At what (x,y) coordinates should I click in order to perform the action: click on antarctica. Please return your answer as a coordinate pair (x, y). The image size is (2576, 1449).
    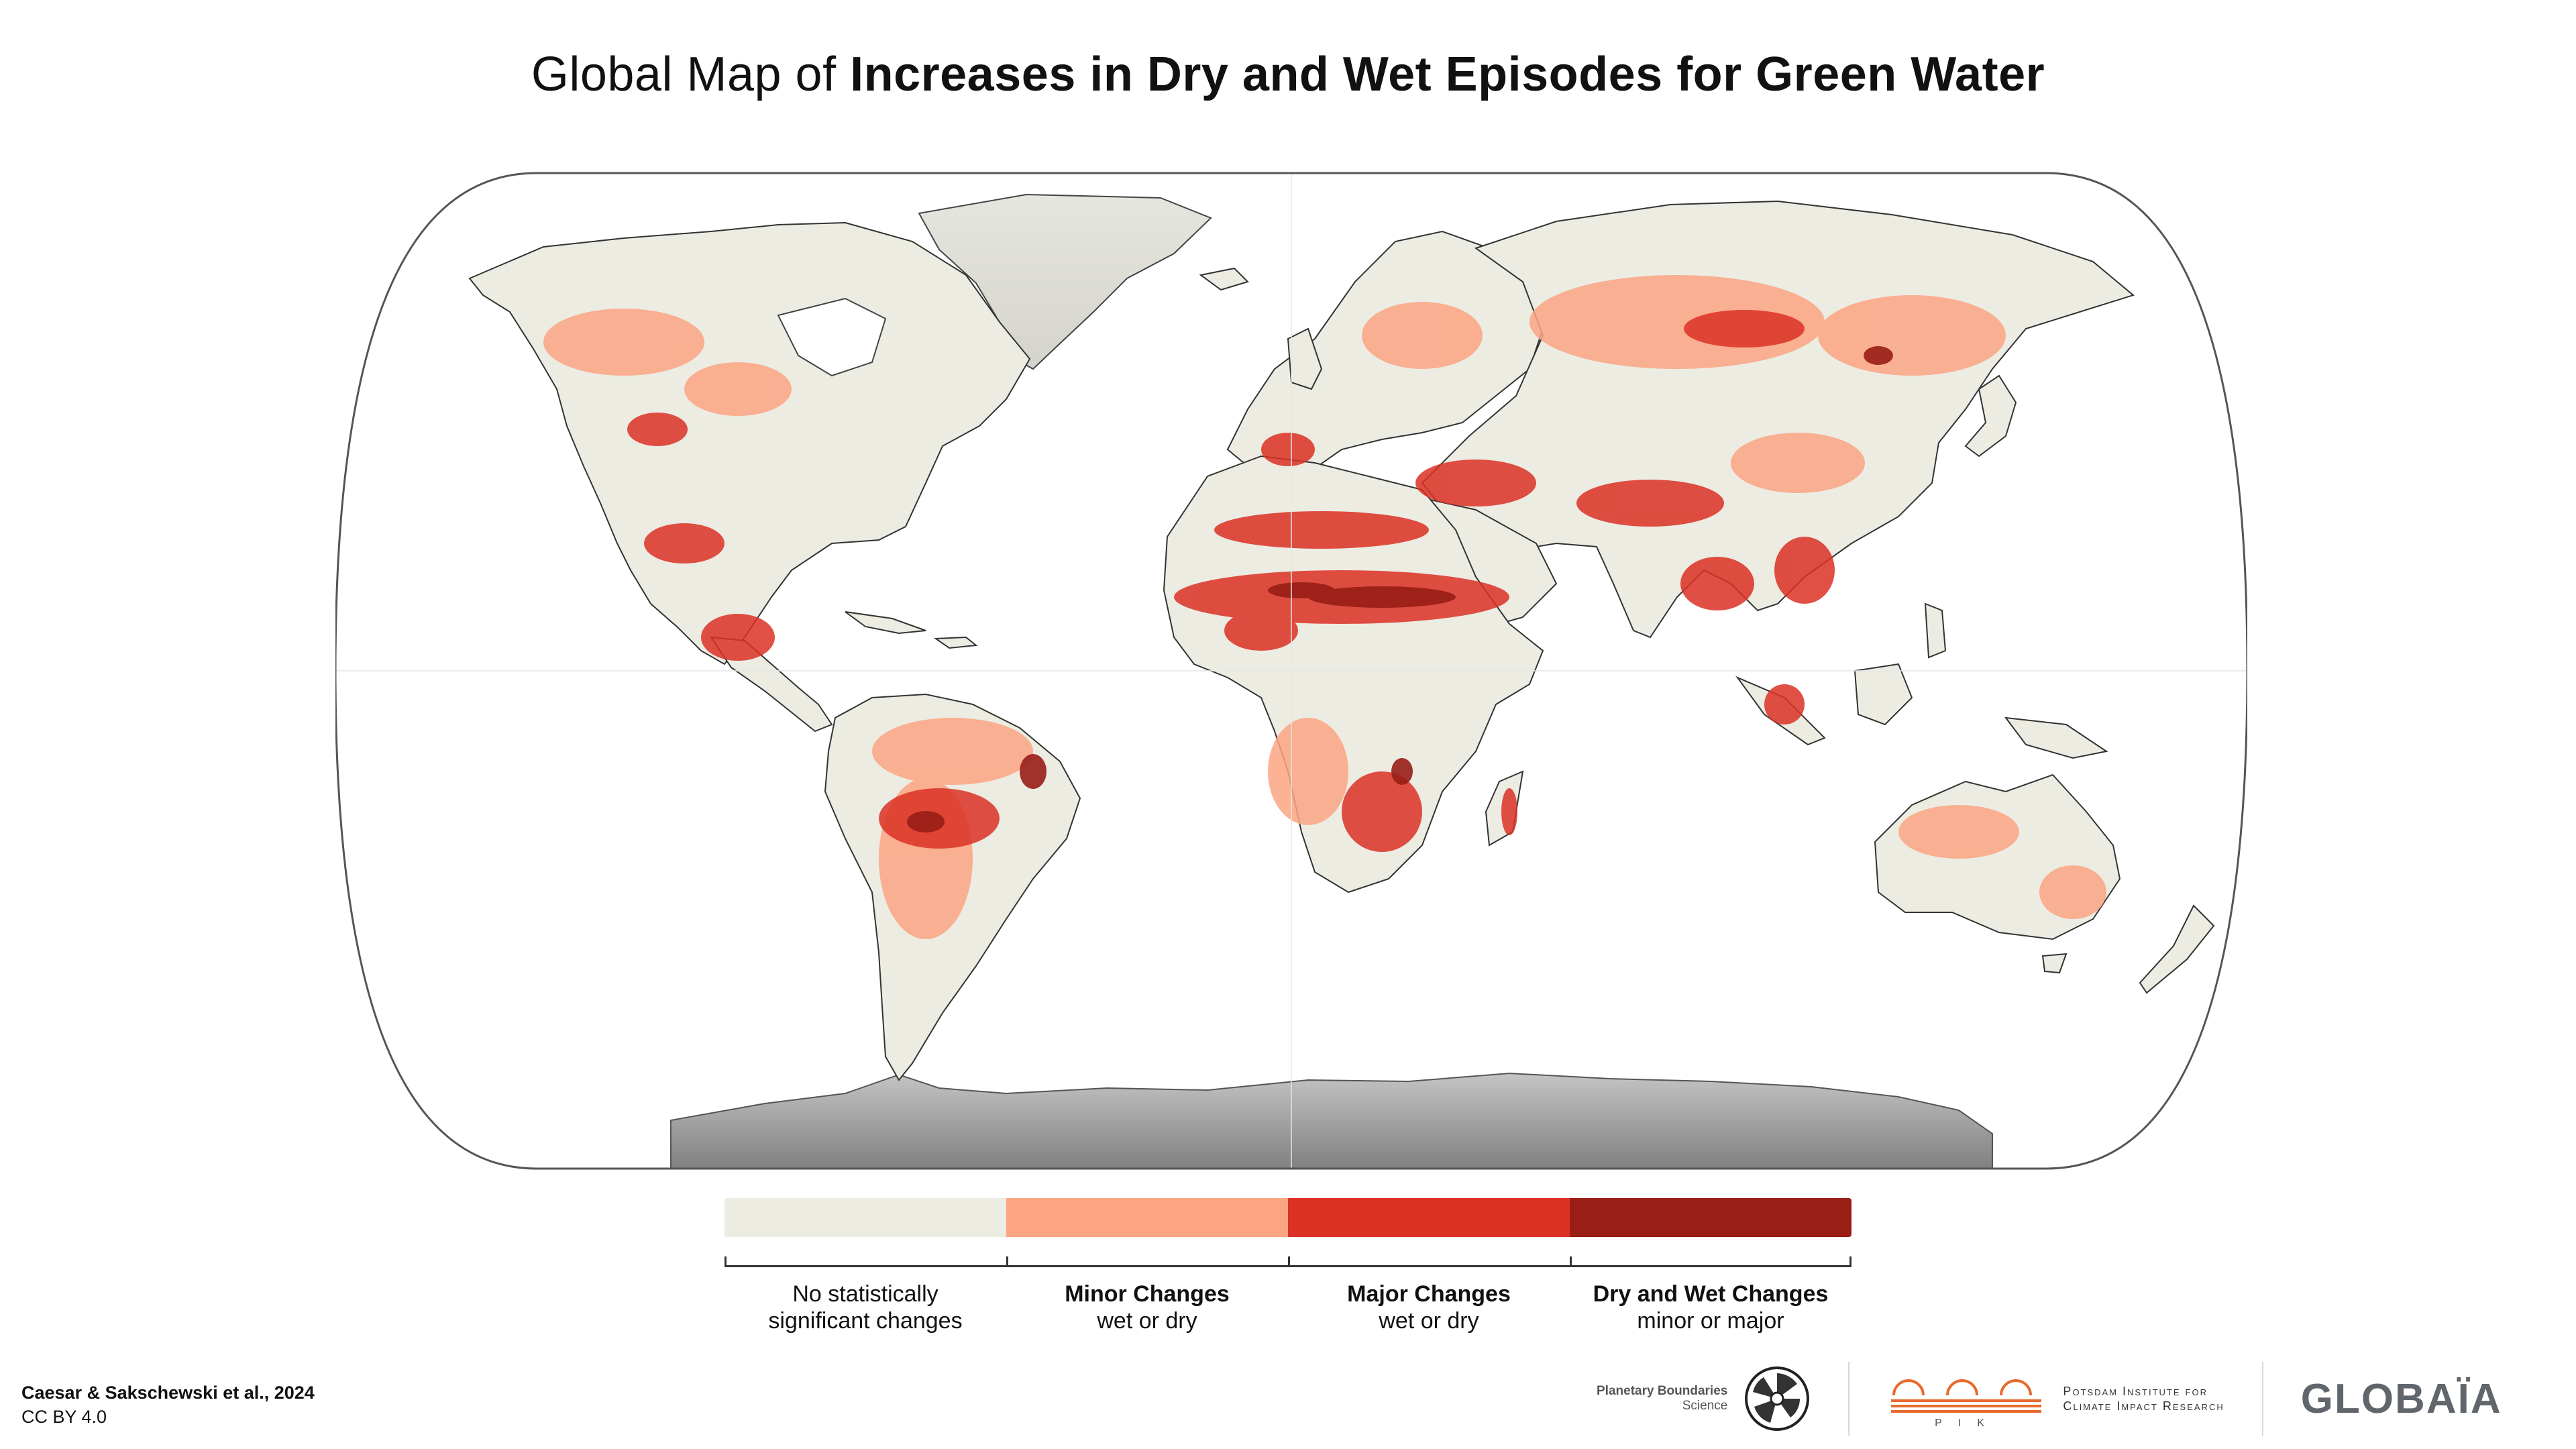
    Looking at the image, I should click on (1331, 1120).